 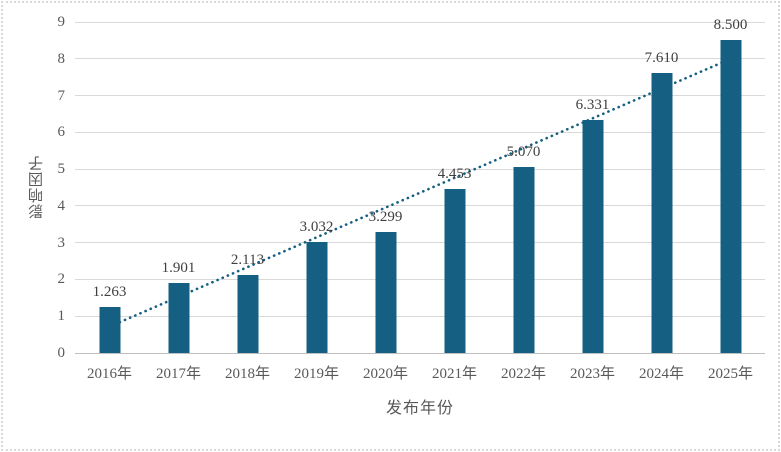 What do you see at coordinates (523, 374) in the screenshot?
I see `x-tick-label: 2022年` at bounding box center [523, 374].